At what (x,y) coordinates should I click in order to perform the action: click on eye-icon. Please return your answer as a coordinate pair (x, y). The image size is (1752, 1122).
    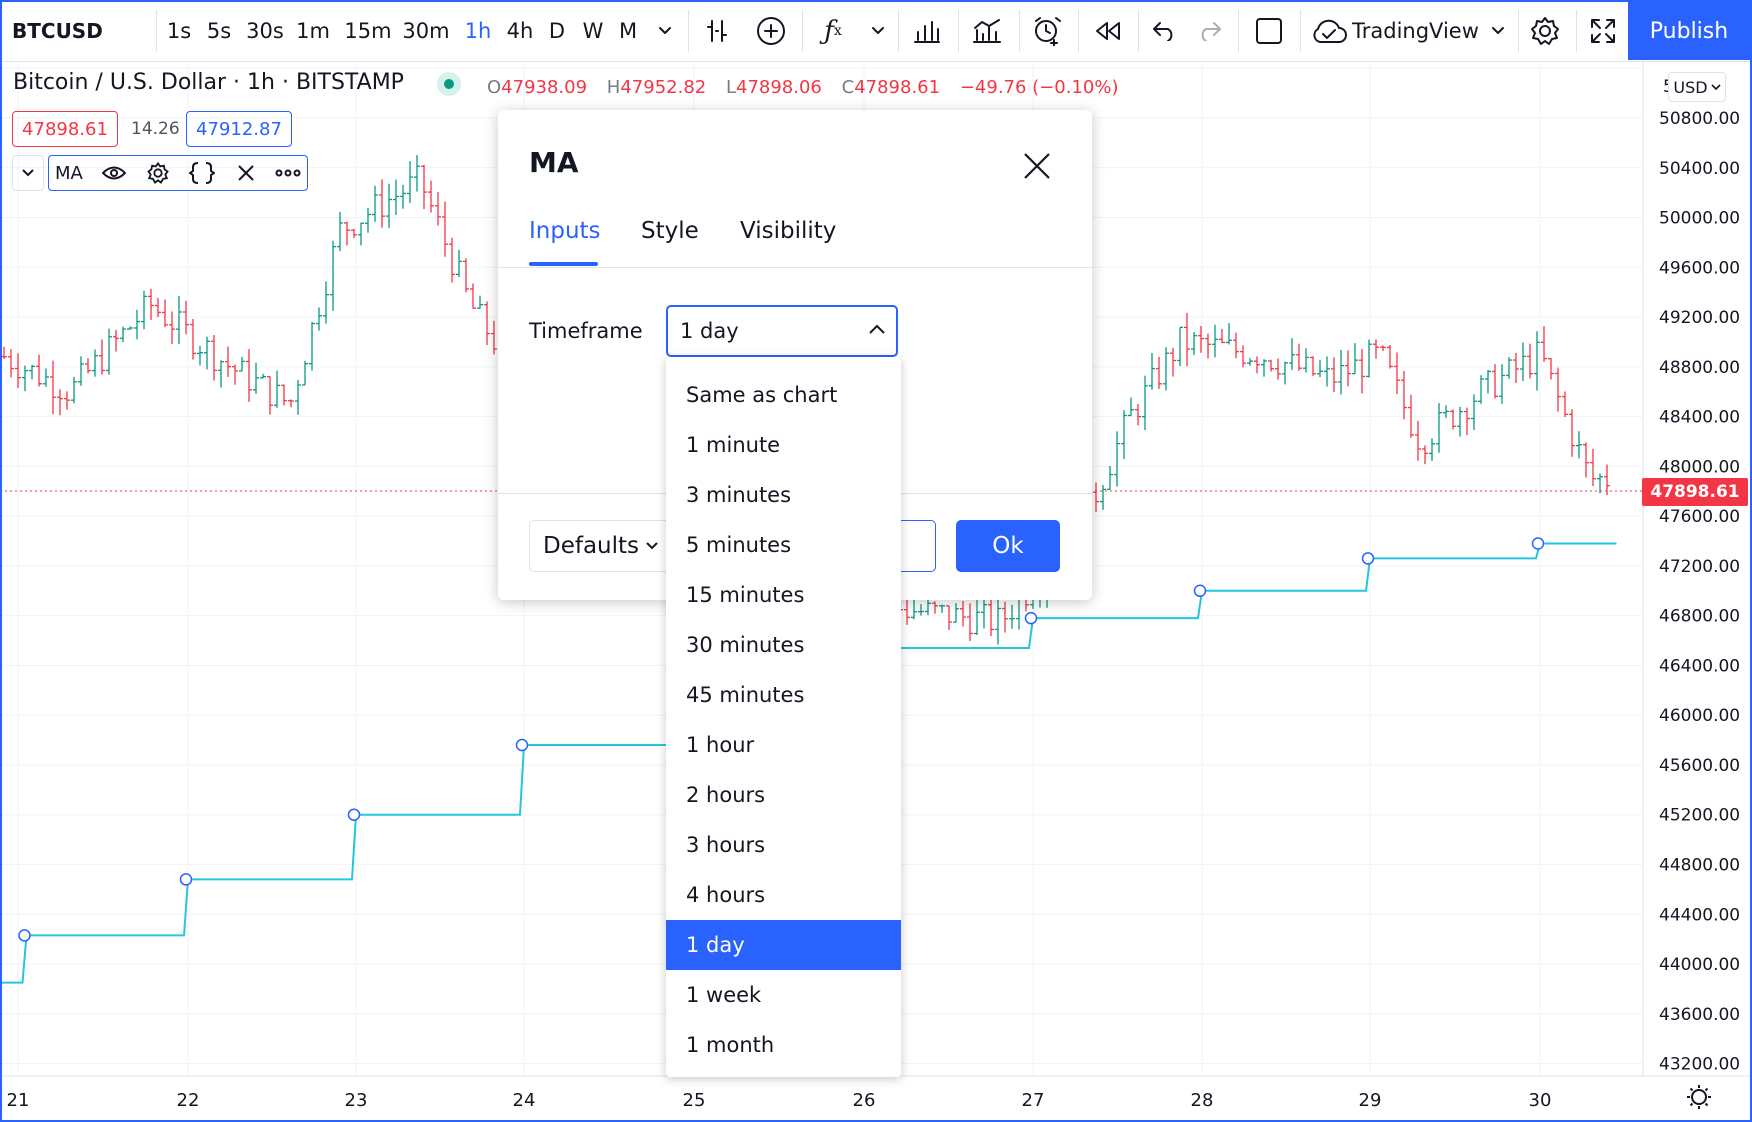
    Looking at the image, I should click on (114, 173).